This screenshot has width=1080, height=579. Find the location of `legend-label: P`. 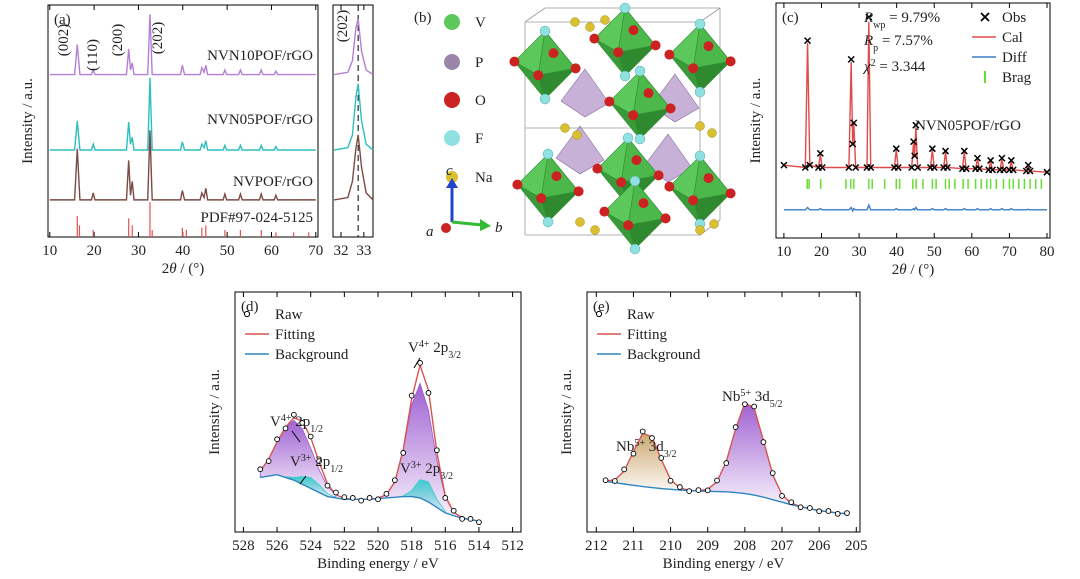

legend-label: P is located at coordinates (479, 63).